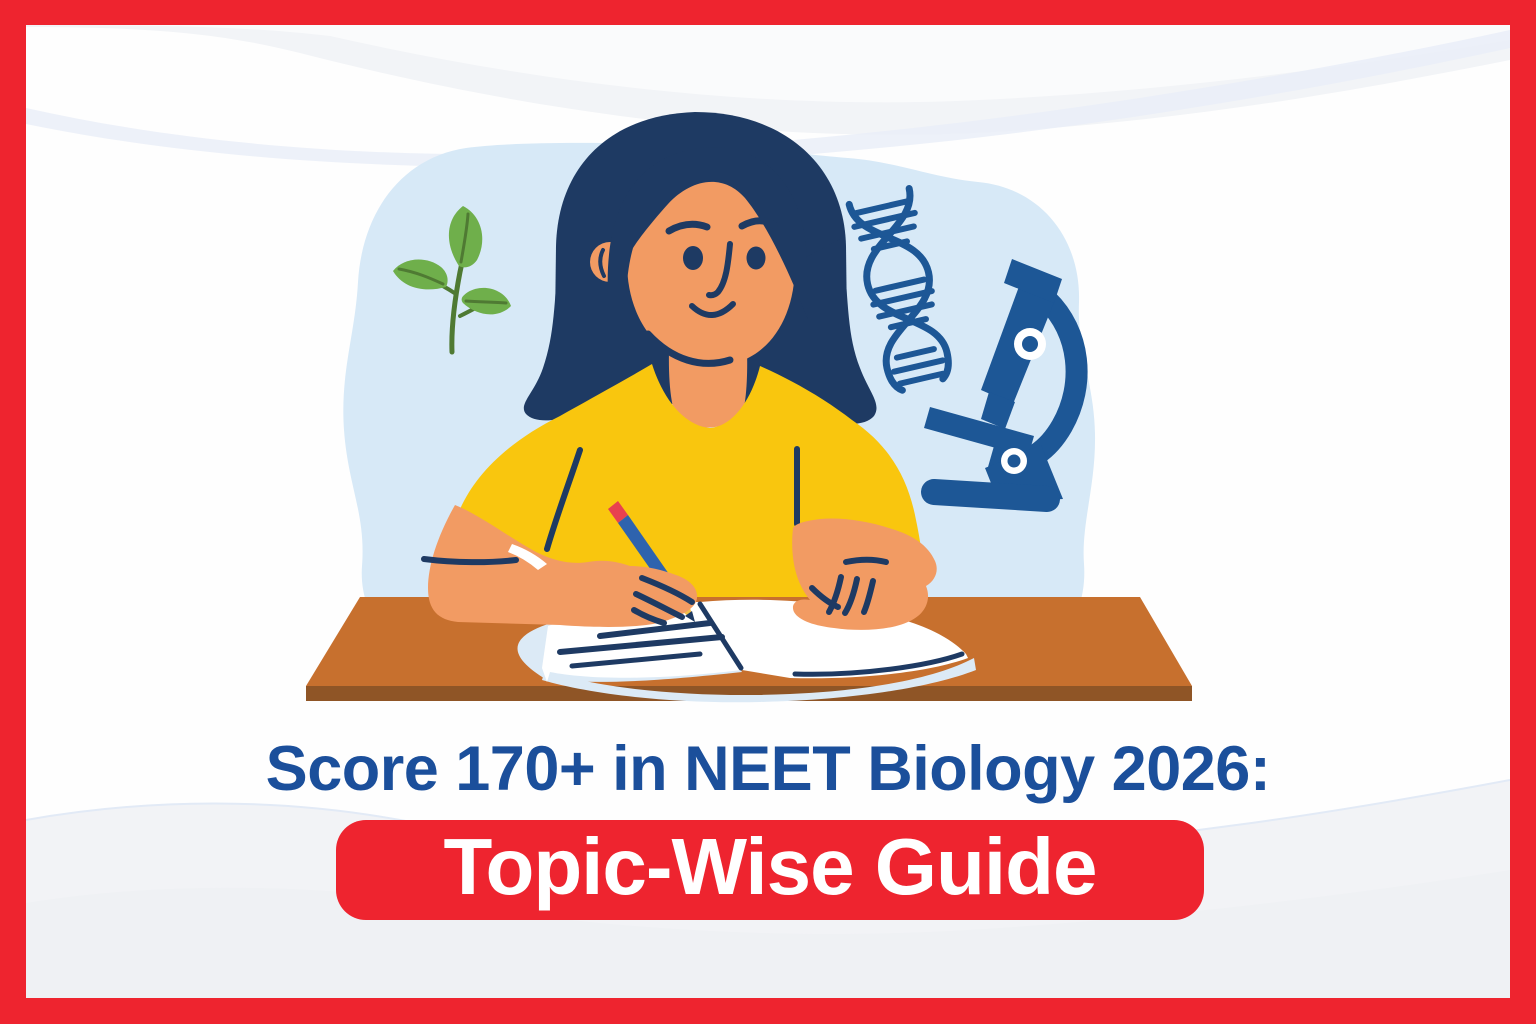  I want to click on notebook-writing-lines, so click(641, 644).